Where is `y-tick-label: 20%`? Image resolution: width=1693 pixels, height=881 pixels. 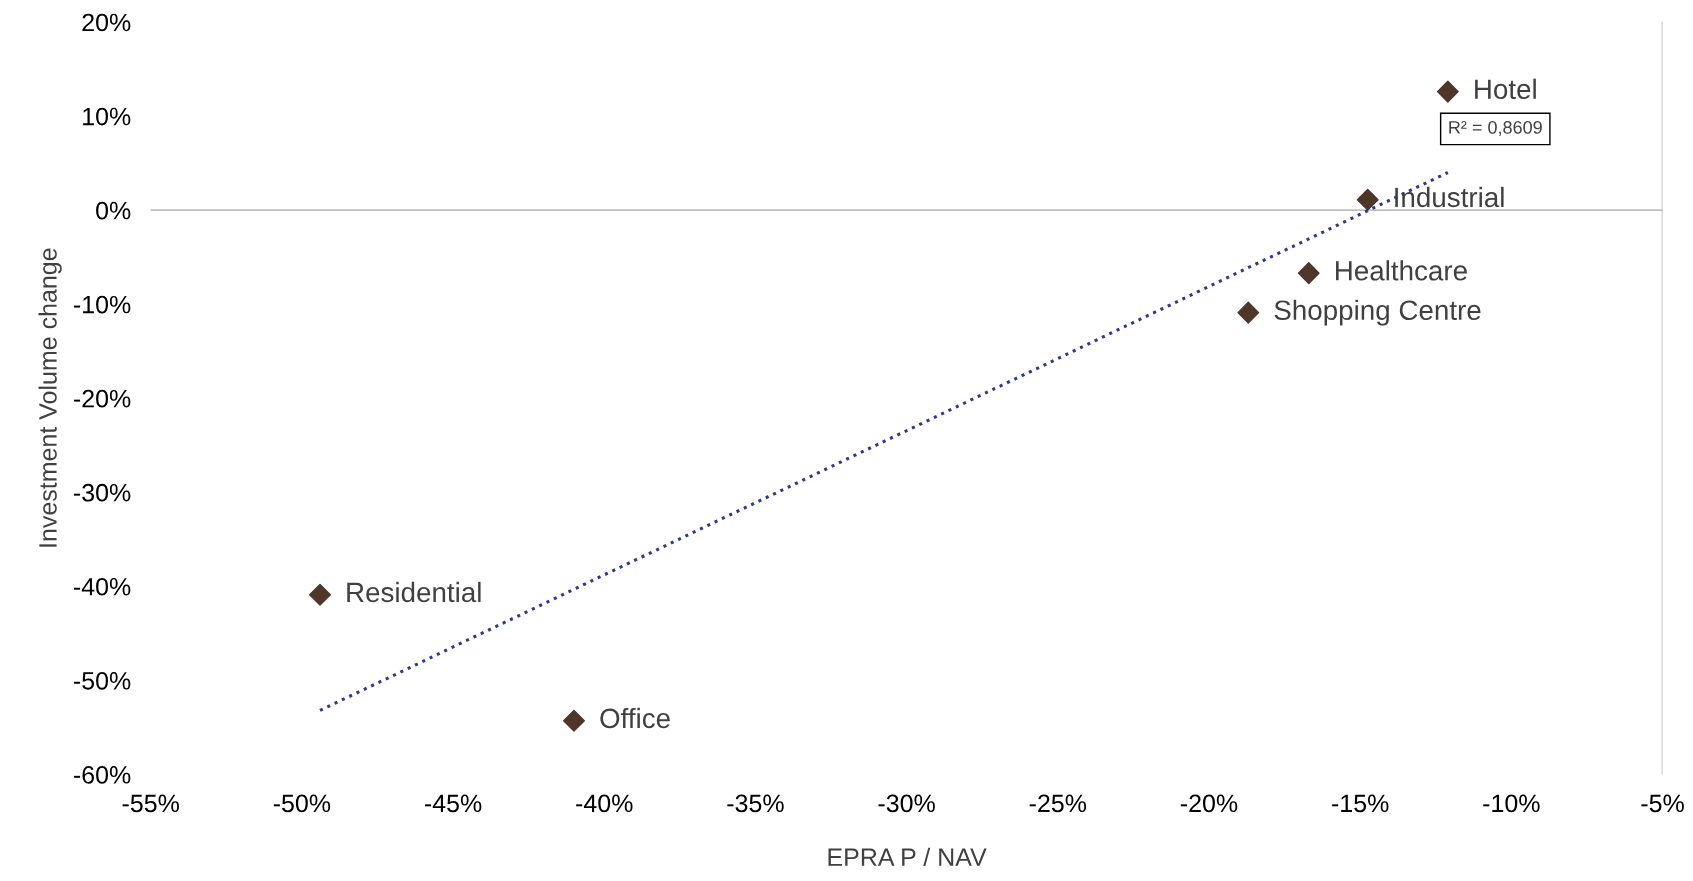 y-tick-label: 20% is located at coordinates (106, 22).